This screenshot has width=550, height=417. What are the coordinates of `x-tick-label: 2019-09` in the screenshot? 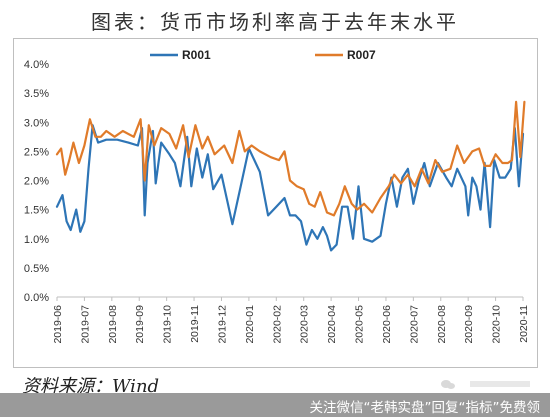 It's located at (140, 324).